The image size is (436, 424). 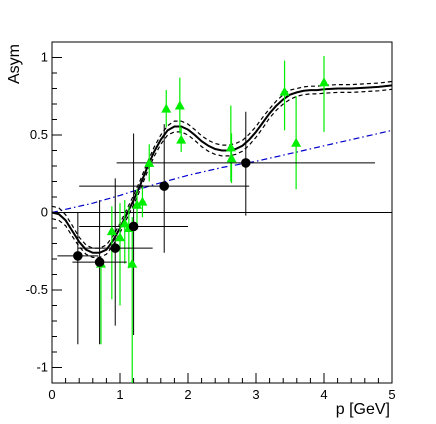 I want to click on x-tick-label: 1, so click(x=119, y=394).